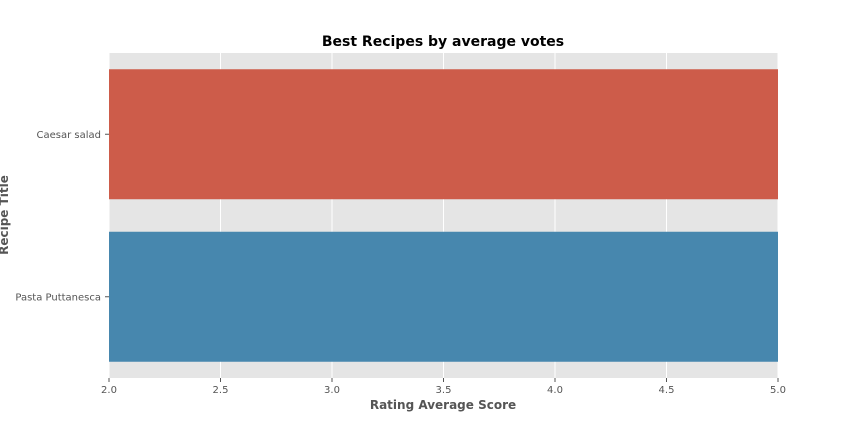 The height and width of the screenshot is (436, 864). Describe the element at coordinates (69, 135) in the screenshot. I see `y-tick-label: Caesar salad` at that location.